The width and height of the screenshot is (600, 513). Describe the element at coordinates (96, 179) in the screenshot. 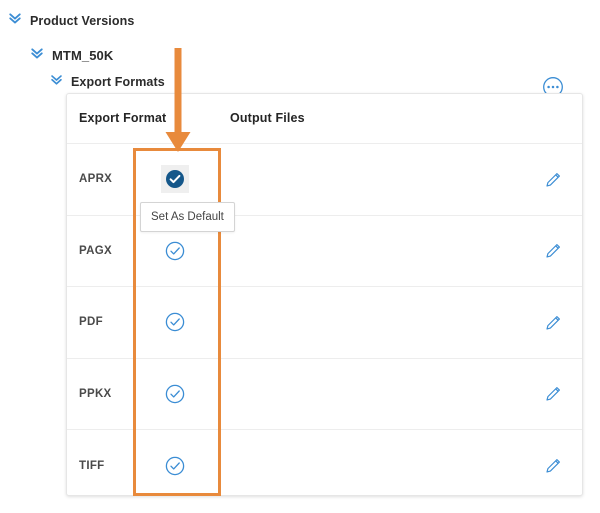

I see `cell-export-format: APRX` at that location.